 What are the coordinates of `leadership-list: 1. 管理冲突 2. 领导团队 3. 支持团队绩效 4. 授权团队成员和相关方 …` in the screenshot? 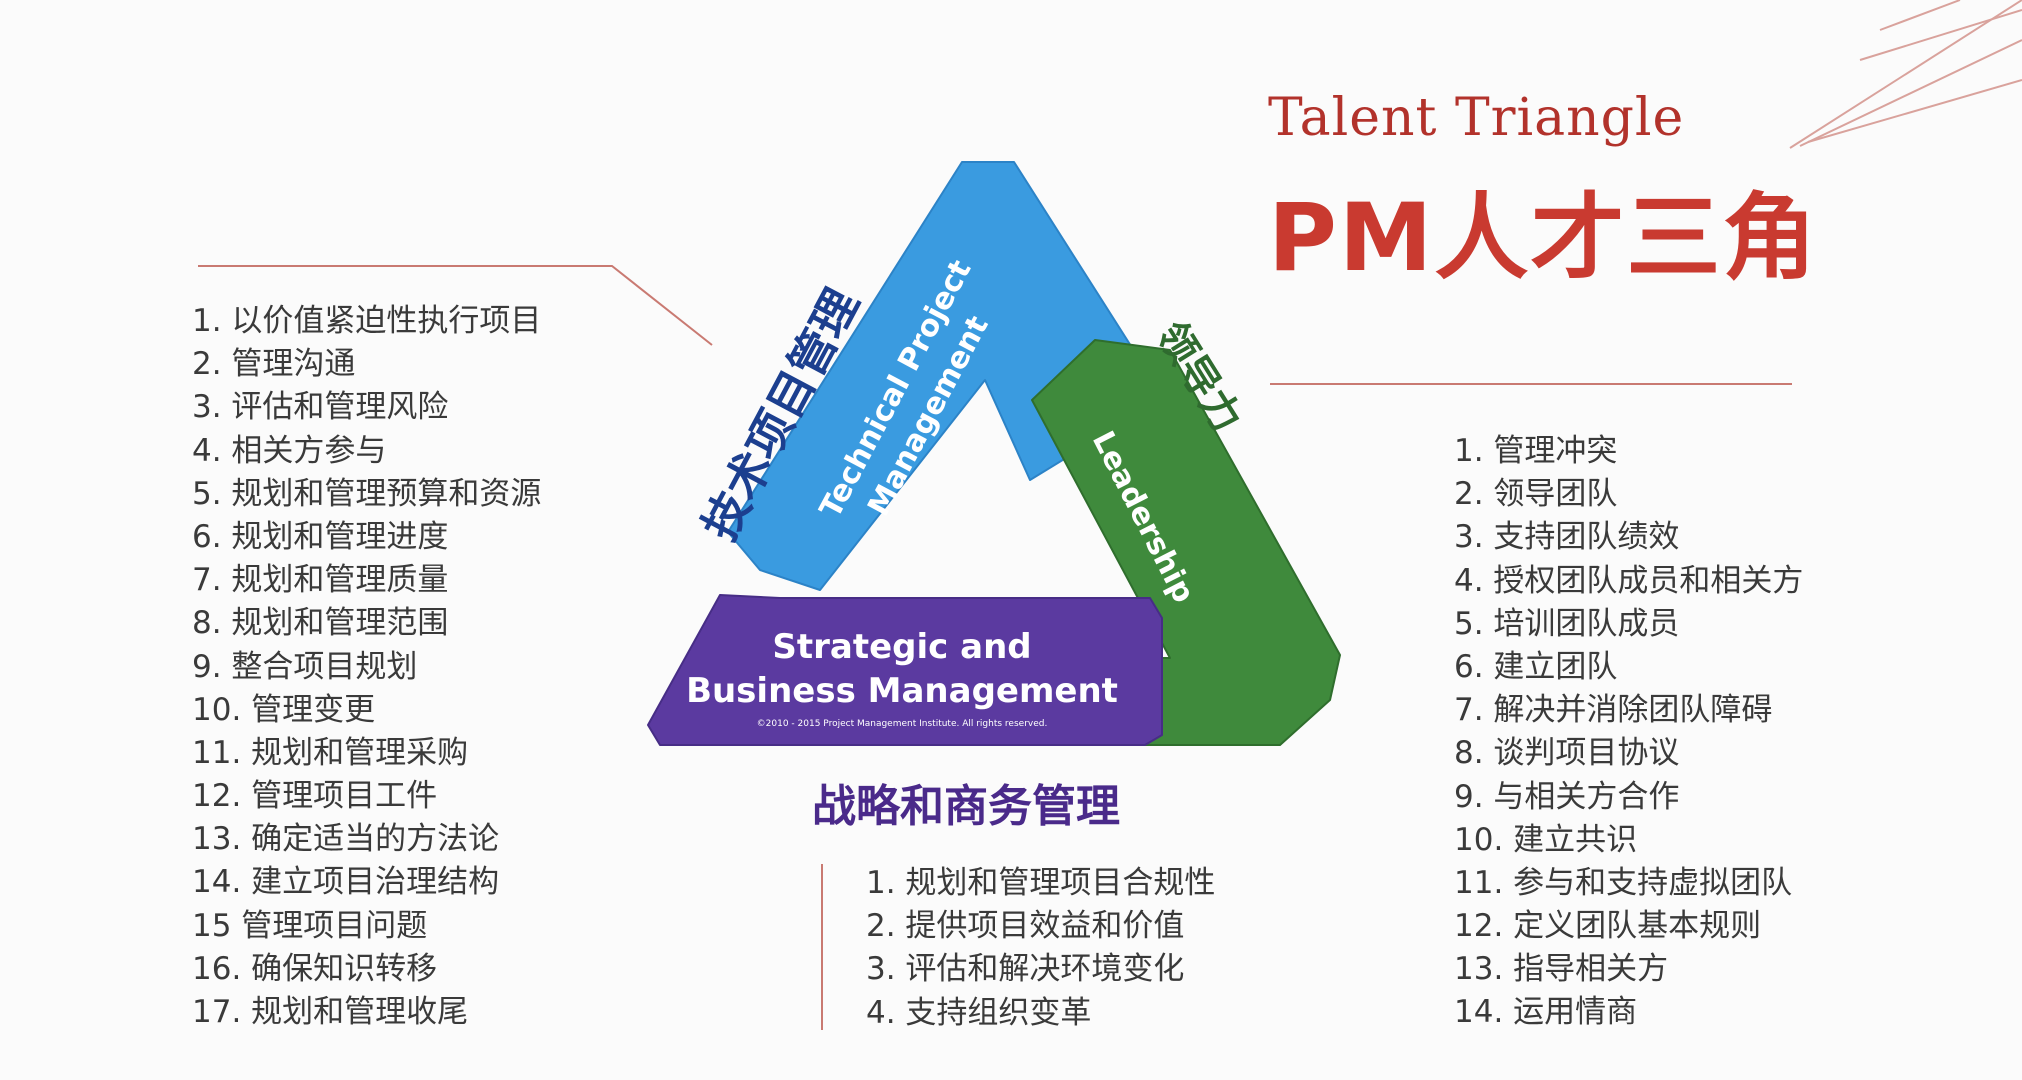 It's located at (1628, 732).